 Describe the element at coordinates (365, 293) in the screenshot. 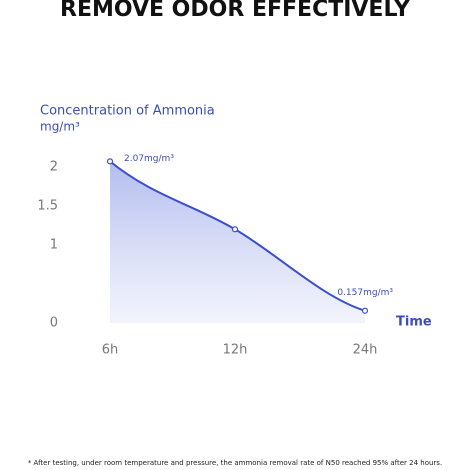

I see `data-label: 0.157mg/m³` at that location.